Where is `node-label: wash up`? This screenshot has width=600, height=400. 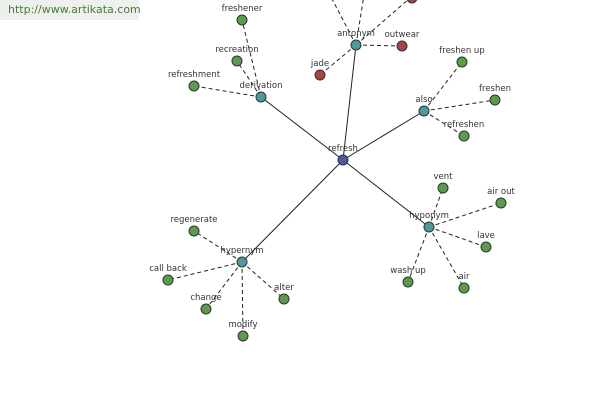
node-label: wash up is located at coordinates (407, 271).